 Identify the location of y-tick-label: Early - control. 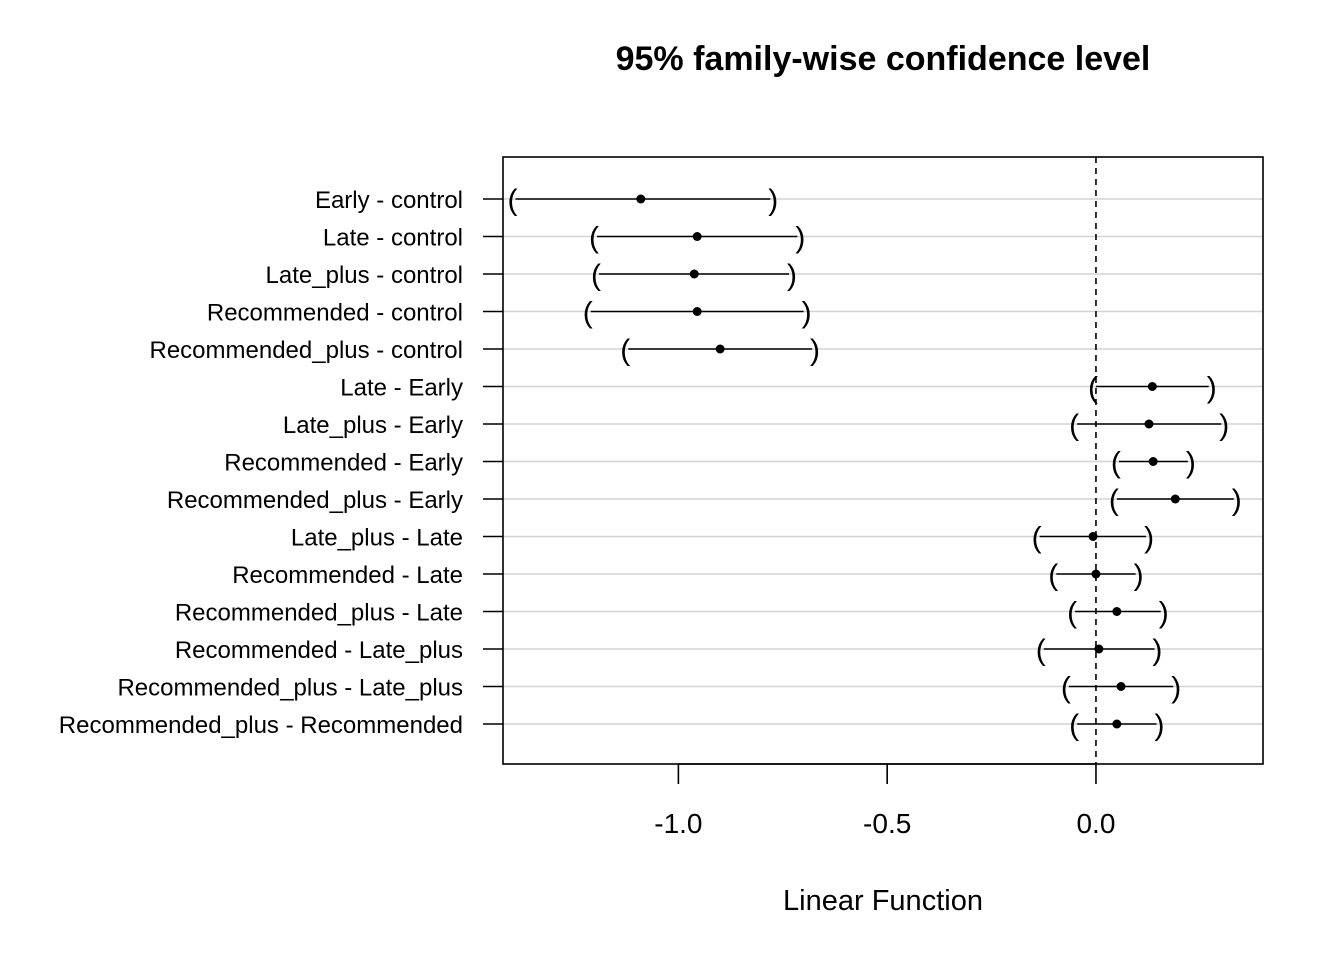
(389, 200).